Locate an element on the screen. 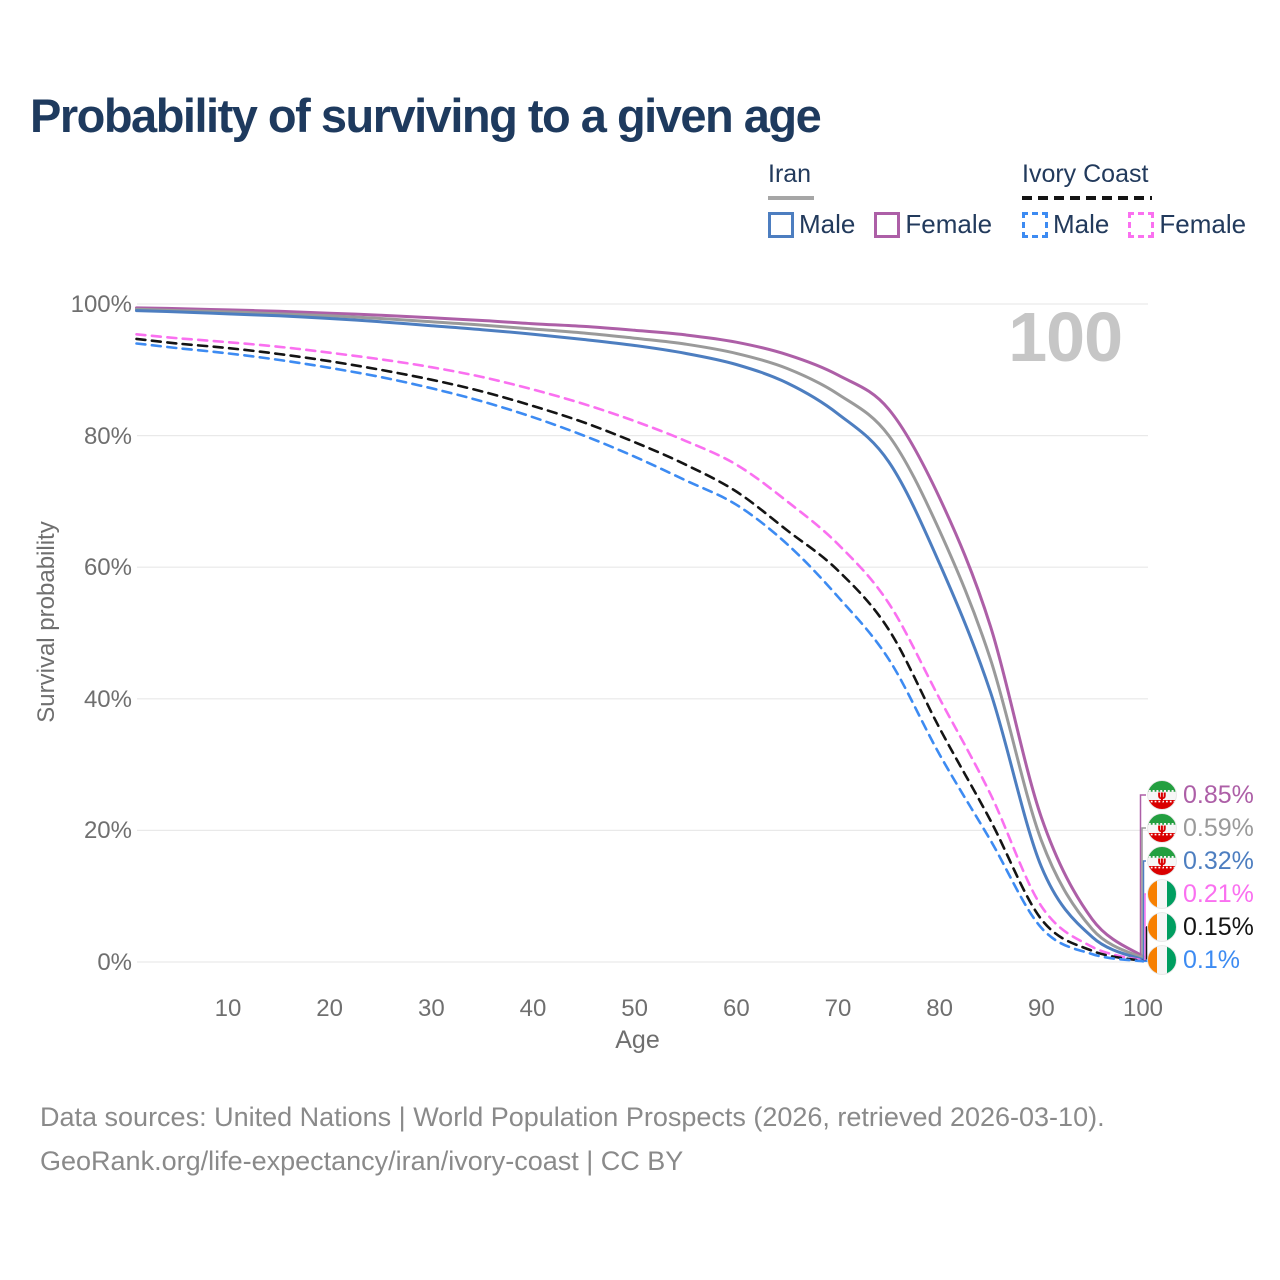 The height and width of the screenshot is (1280, 1280). x-tick-label-100: 100 is located at coordinates (1143, 1008).